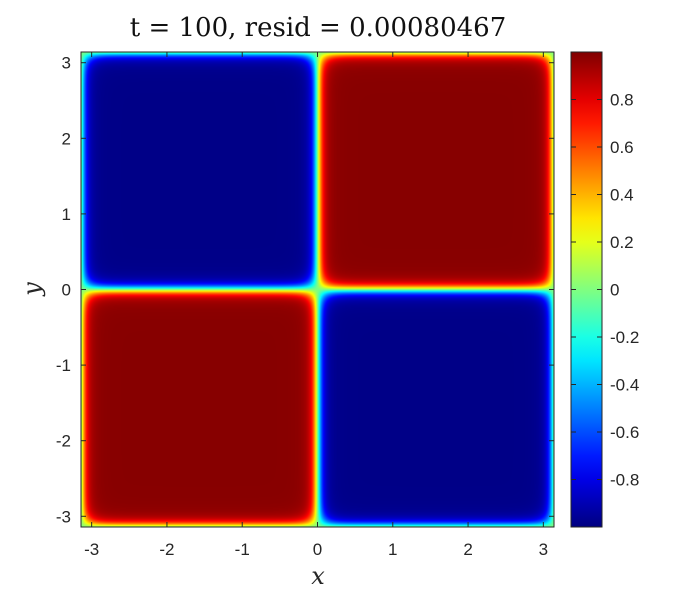 This screenshot has height=600, width=700. I want to click on x-tick-label: 1, so click(392, 549).